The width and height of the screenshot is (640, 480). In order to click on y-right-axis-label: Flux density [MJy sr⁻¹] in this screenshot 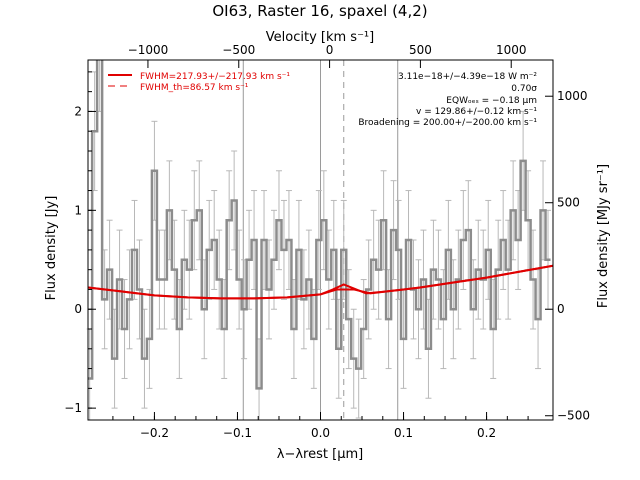, I will do `click(603, 236)`.